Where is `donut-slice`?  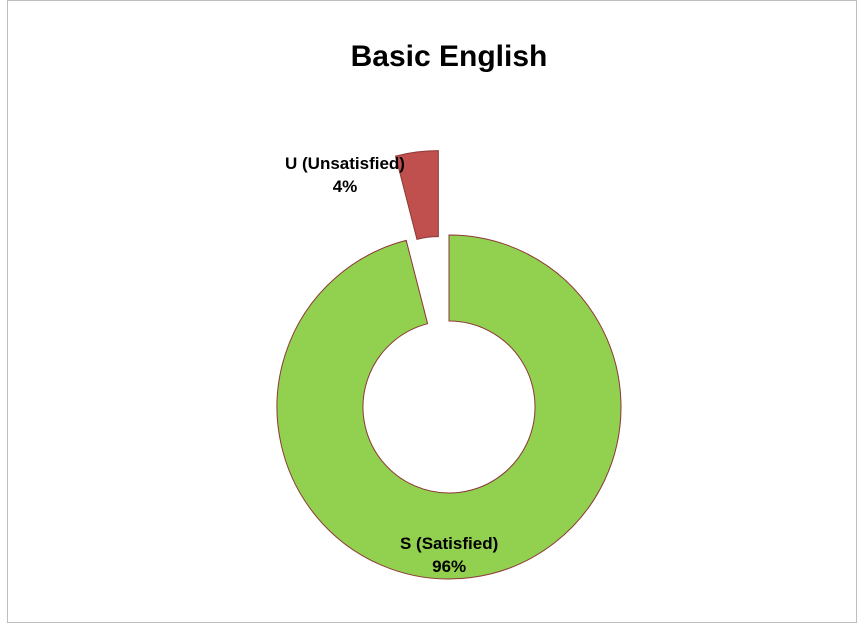 donut-slice is located at coordinates (416, 195).